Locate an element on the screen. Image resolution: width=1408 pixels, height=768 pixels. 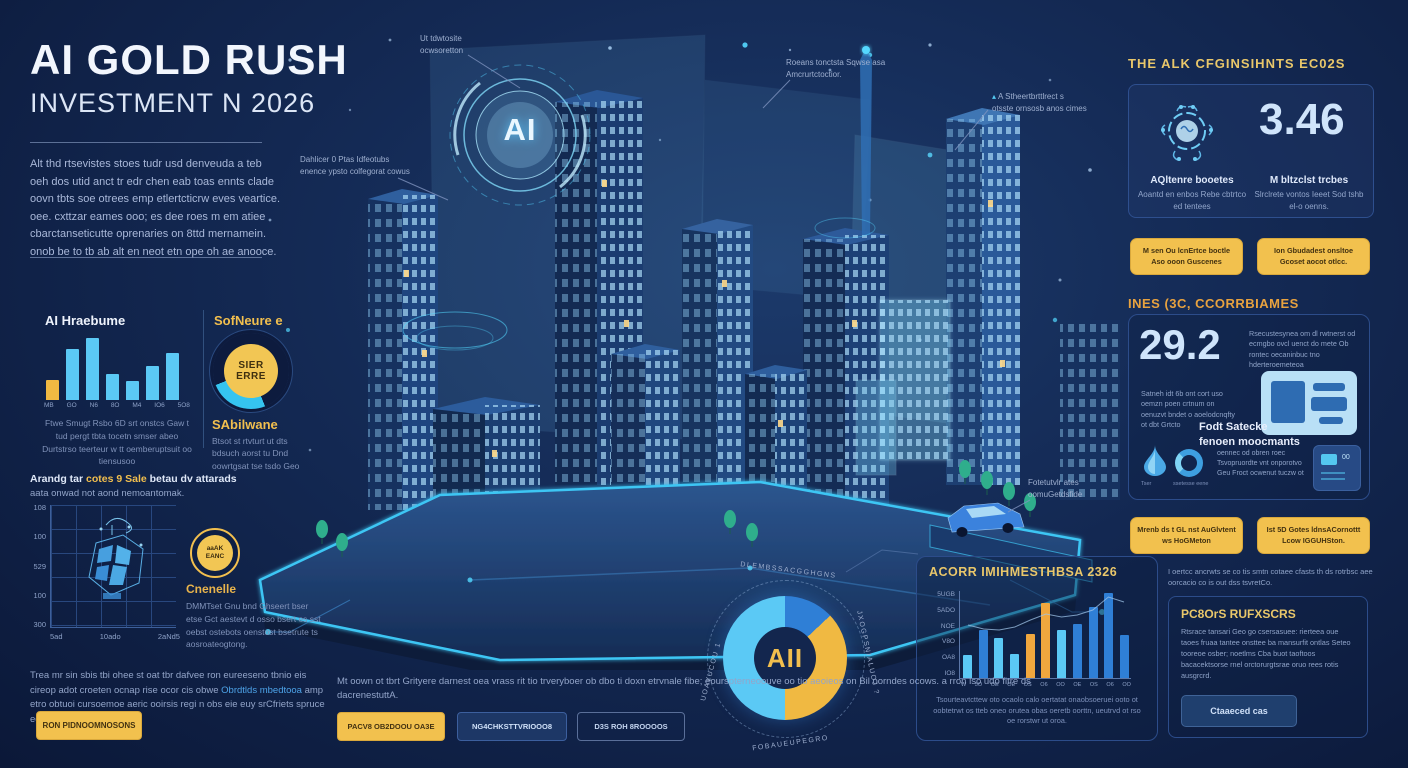
x-tick-label: MB is located at coordinates (49, 405).